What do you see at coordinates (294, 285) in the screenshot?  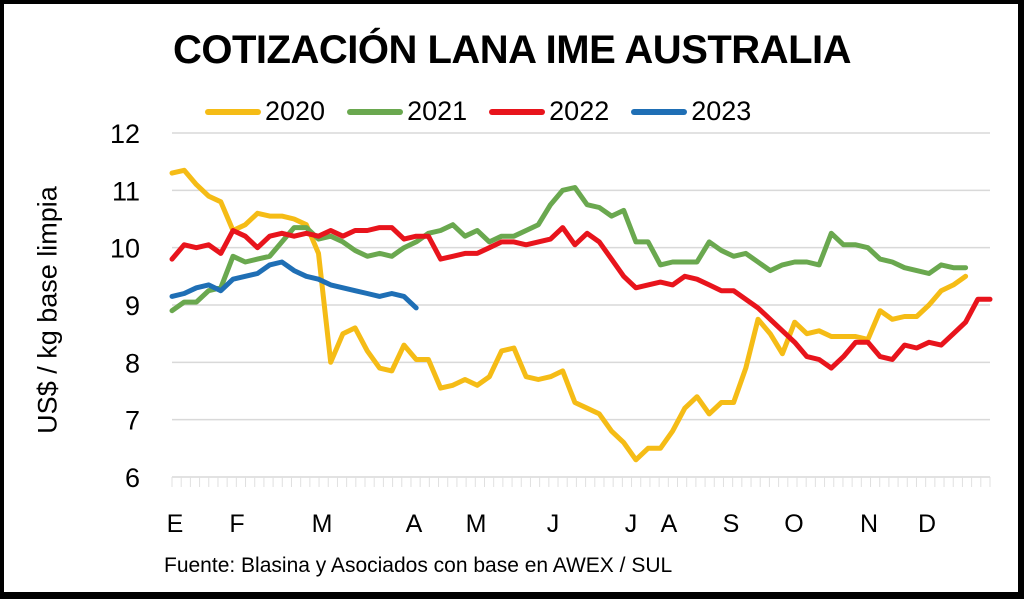 I see `series-line-2023` at bounding box center [294, 285].